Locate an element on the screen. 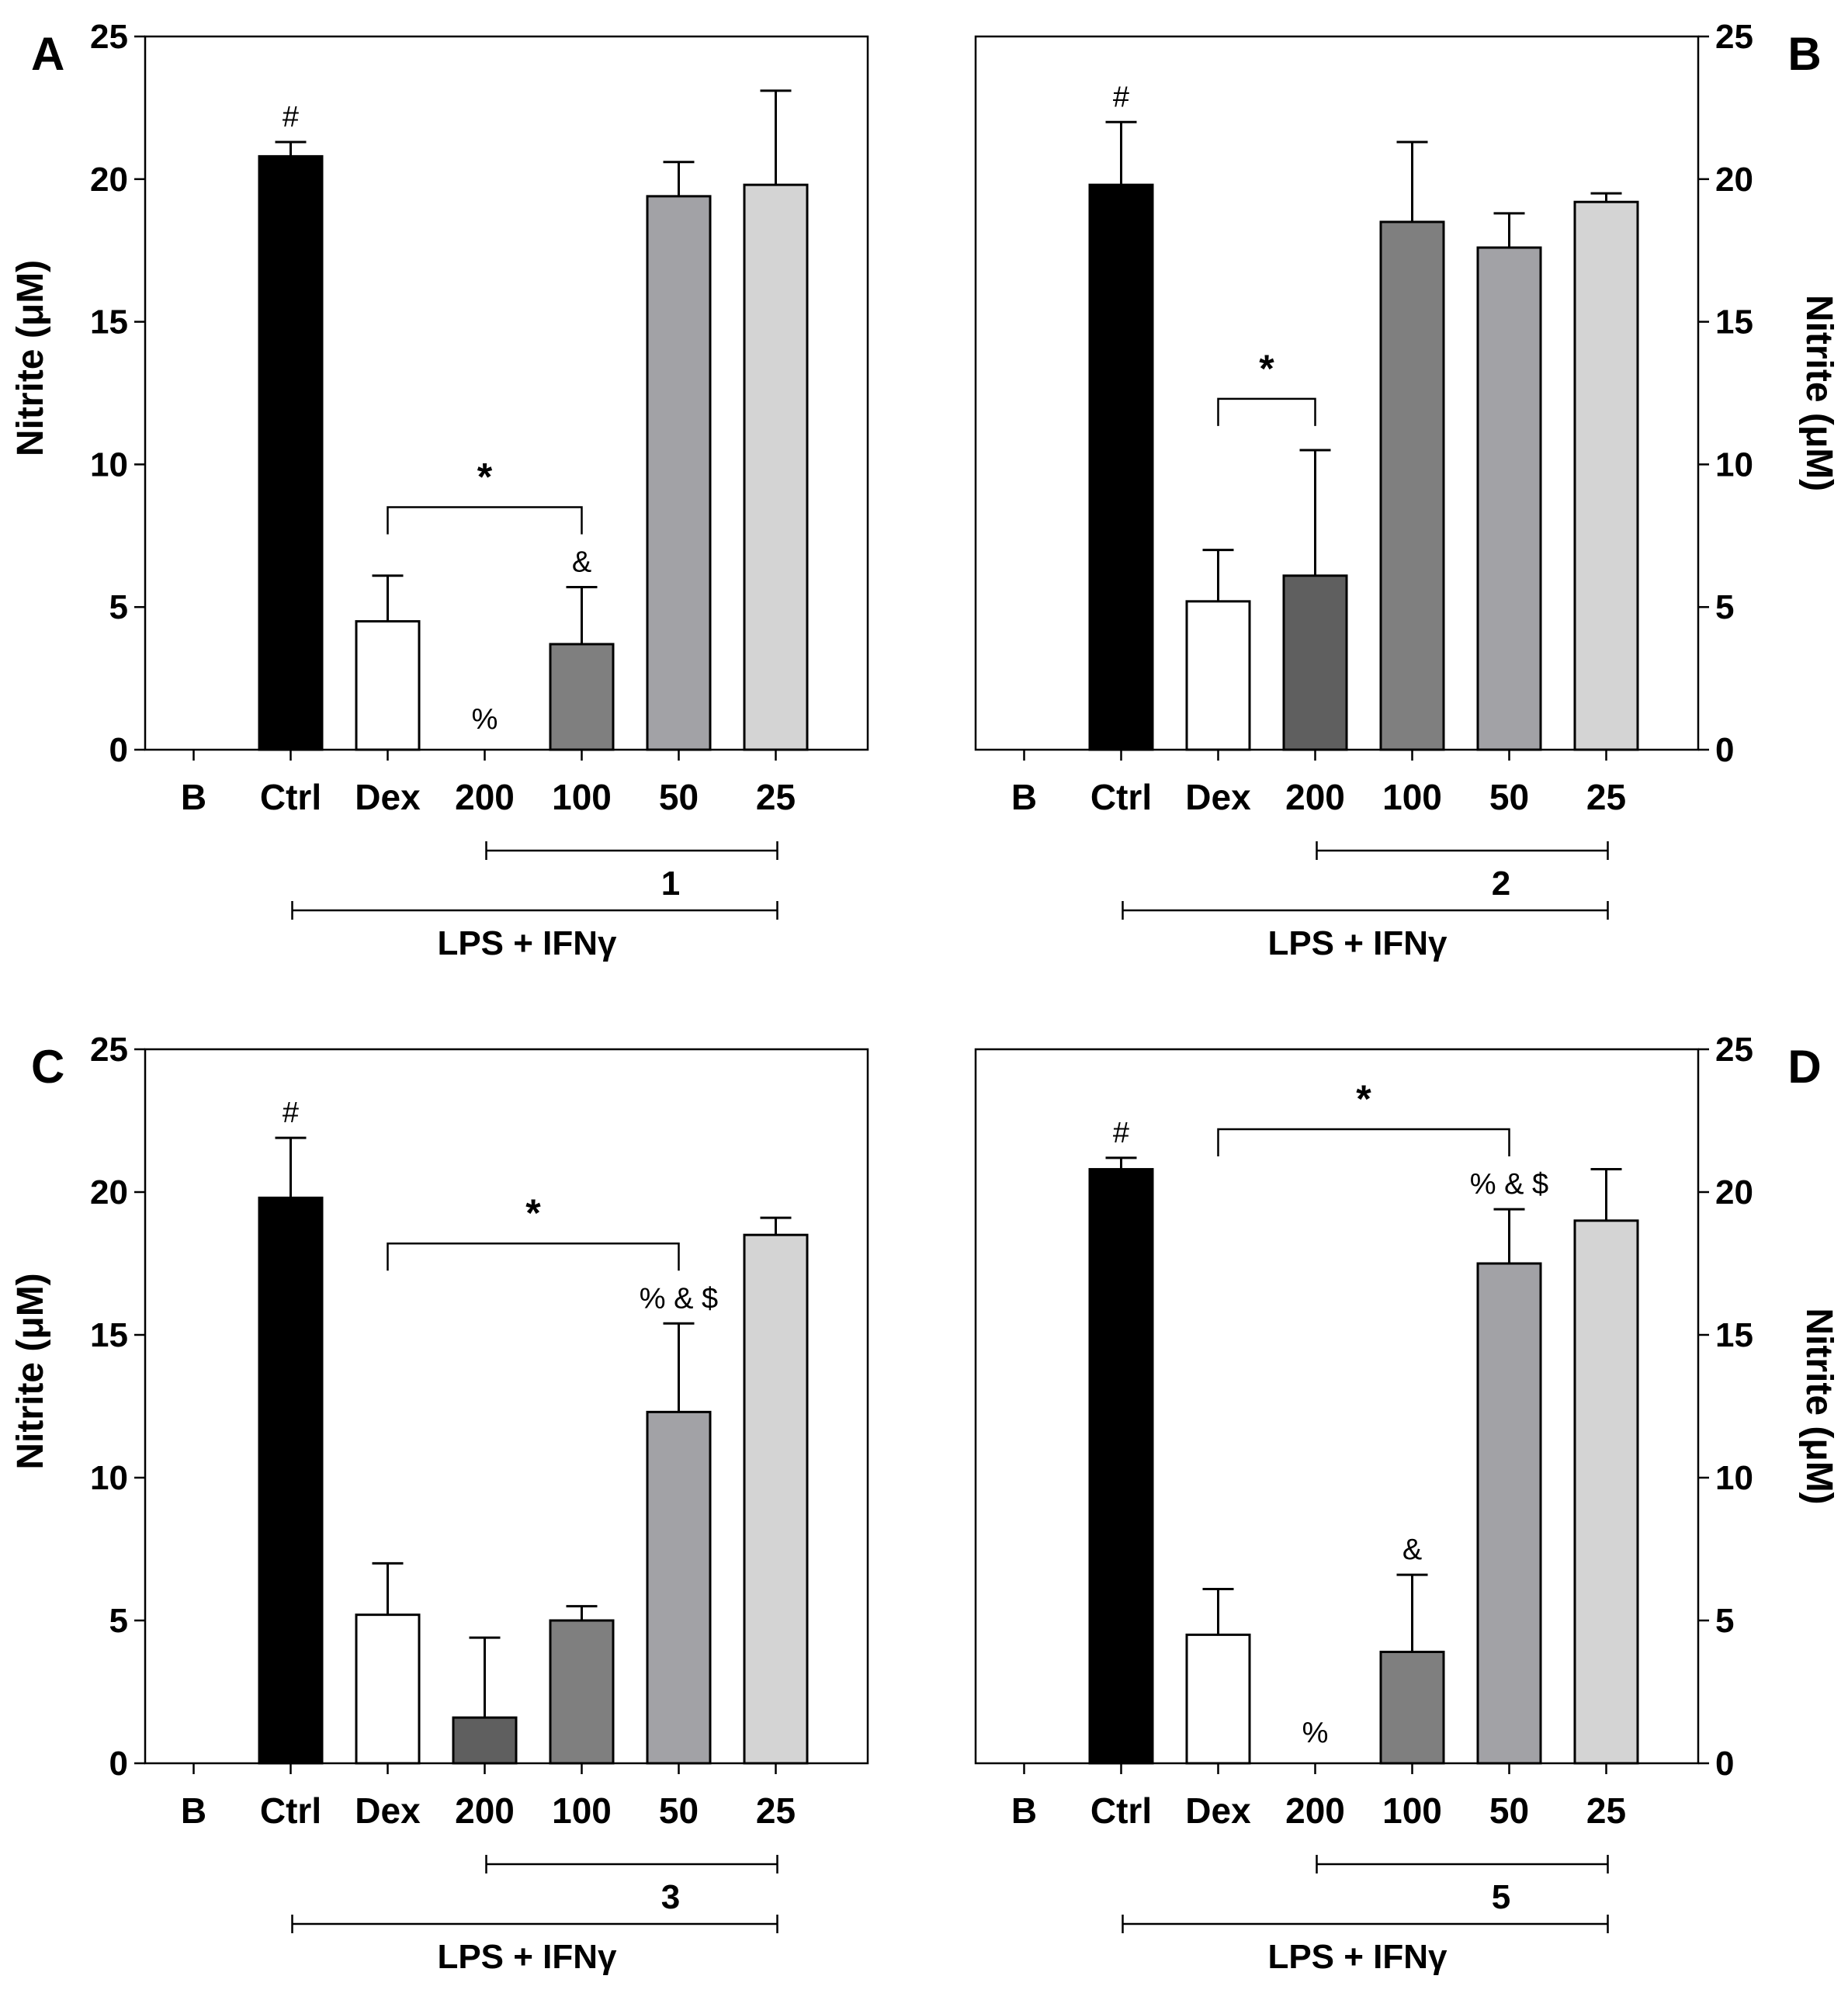  panel-letter: B is located at coordinates (1804, 54).